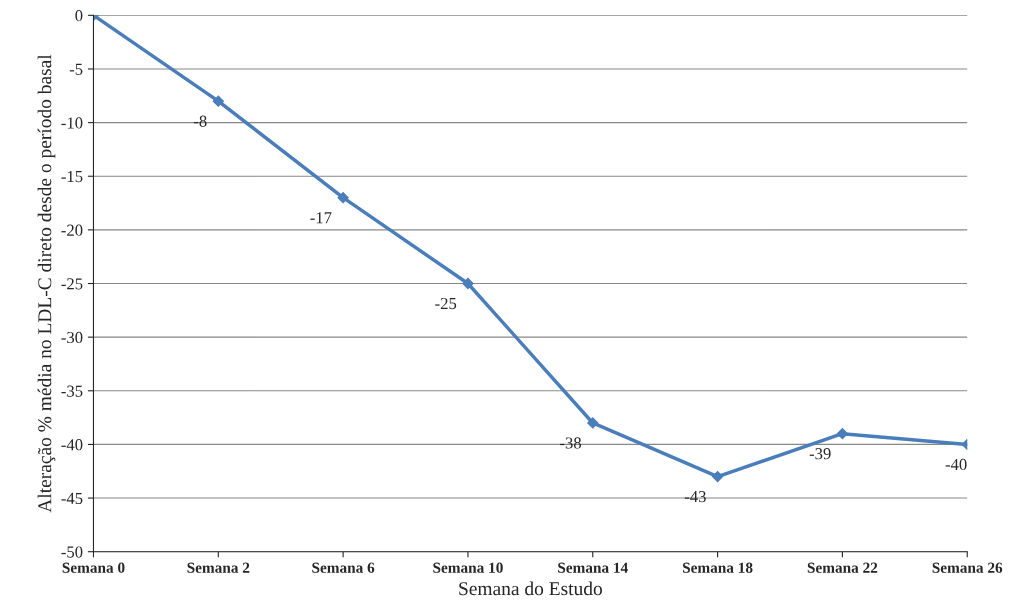 This screenshot has height=613, width=1016. Describe the element at coordinates (967, 567) in the screenshot. I see `x-tick-label: Semana 26` at that location.